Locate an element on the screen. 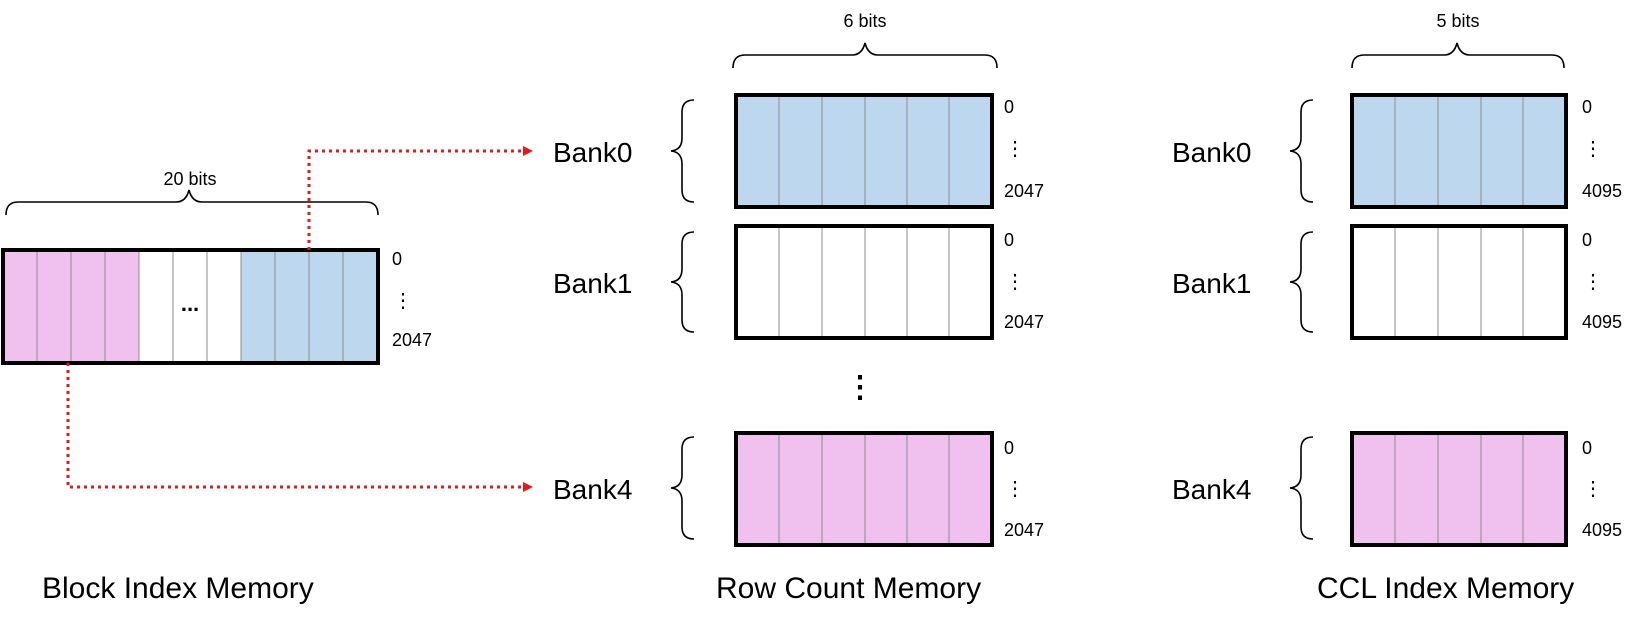  row-count-bank0-addr-dots: ⋮ is located at coordinates (1015, 149).